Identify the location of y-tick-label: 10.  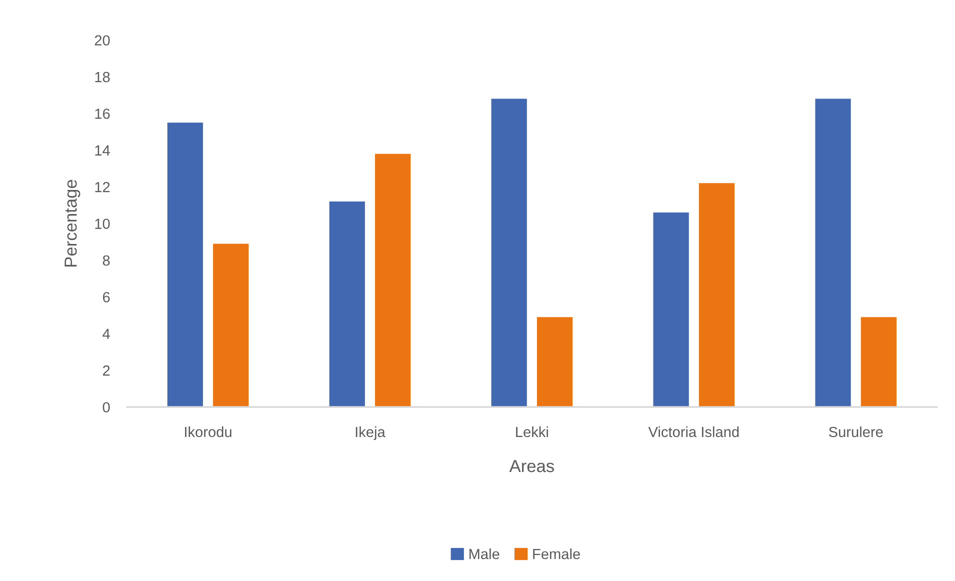
(102, 223).